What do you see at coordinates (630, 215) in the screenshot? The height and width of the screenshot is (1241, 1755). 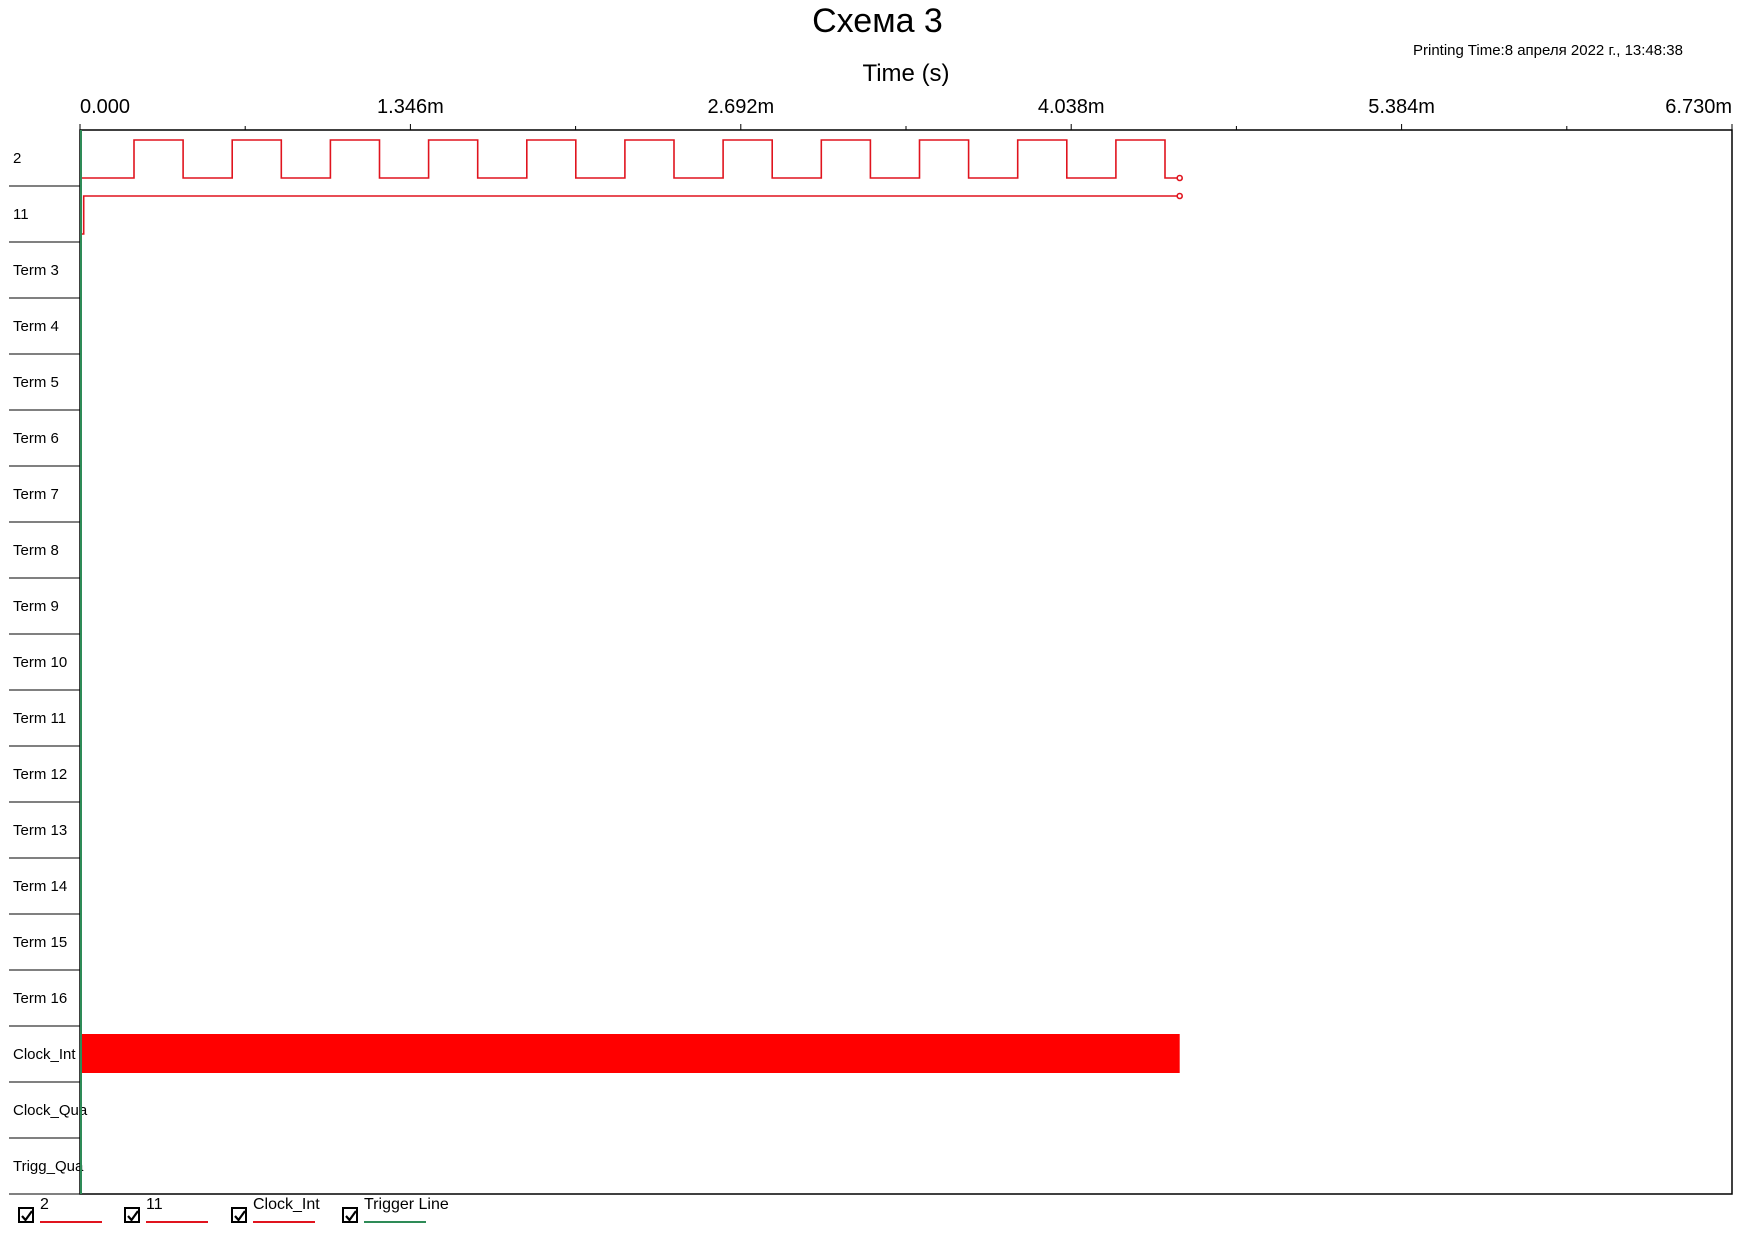 I see `signal-11-trace` at bounding box center [630, 215].